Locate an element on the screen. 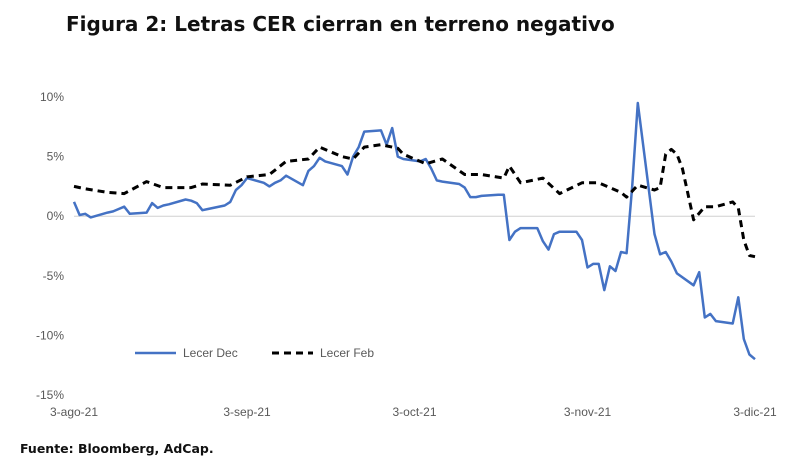 This screenshot has width=800, height=461. x-tick-label: 3-sep-21 is located at coordinates (247, 412).